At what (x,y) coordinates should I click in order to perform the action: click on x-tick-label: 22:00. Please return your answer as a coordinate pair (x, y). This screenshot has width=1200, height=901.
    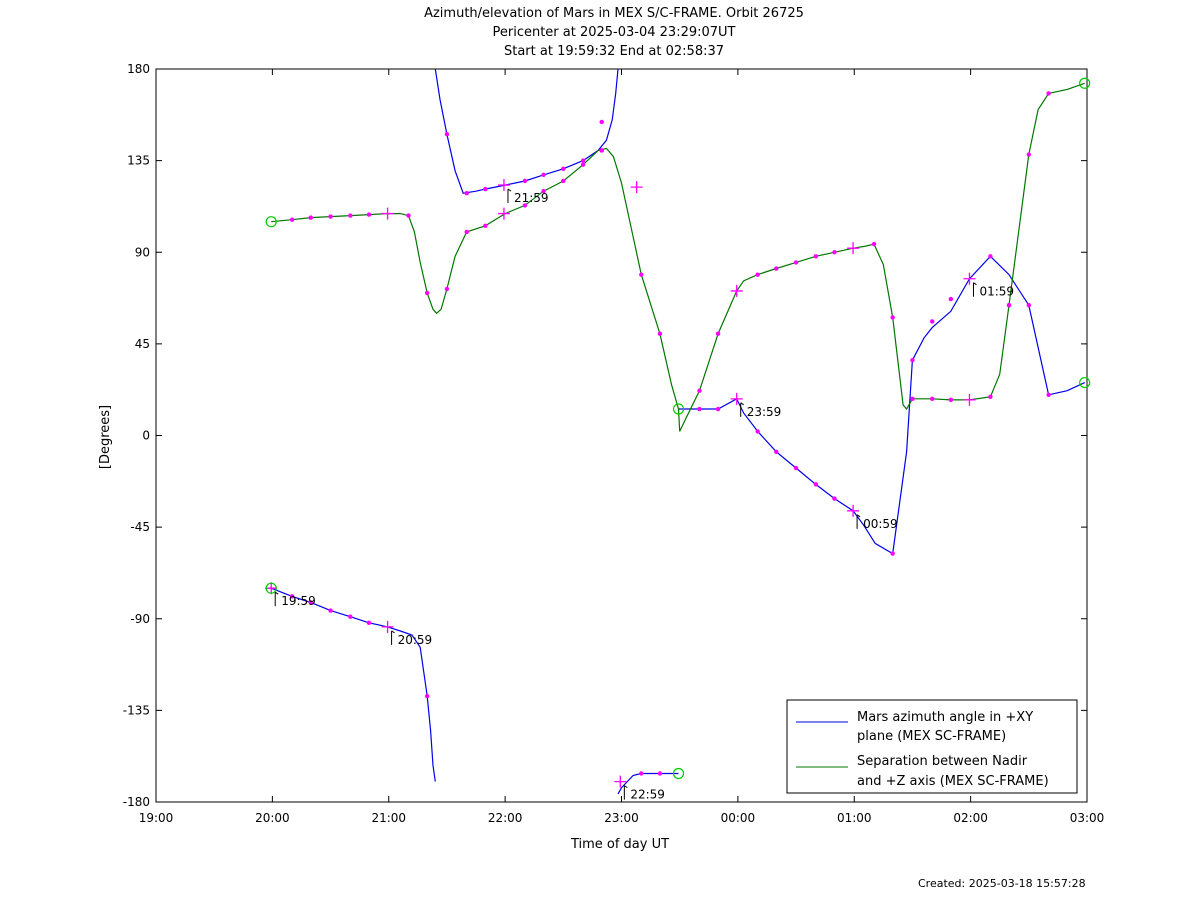
    Looking at the image, I should click on (505, 818).